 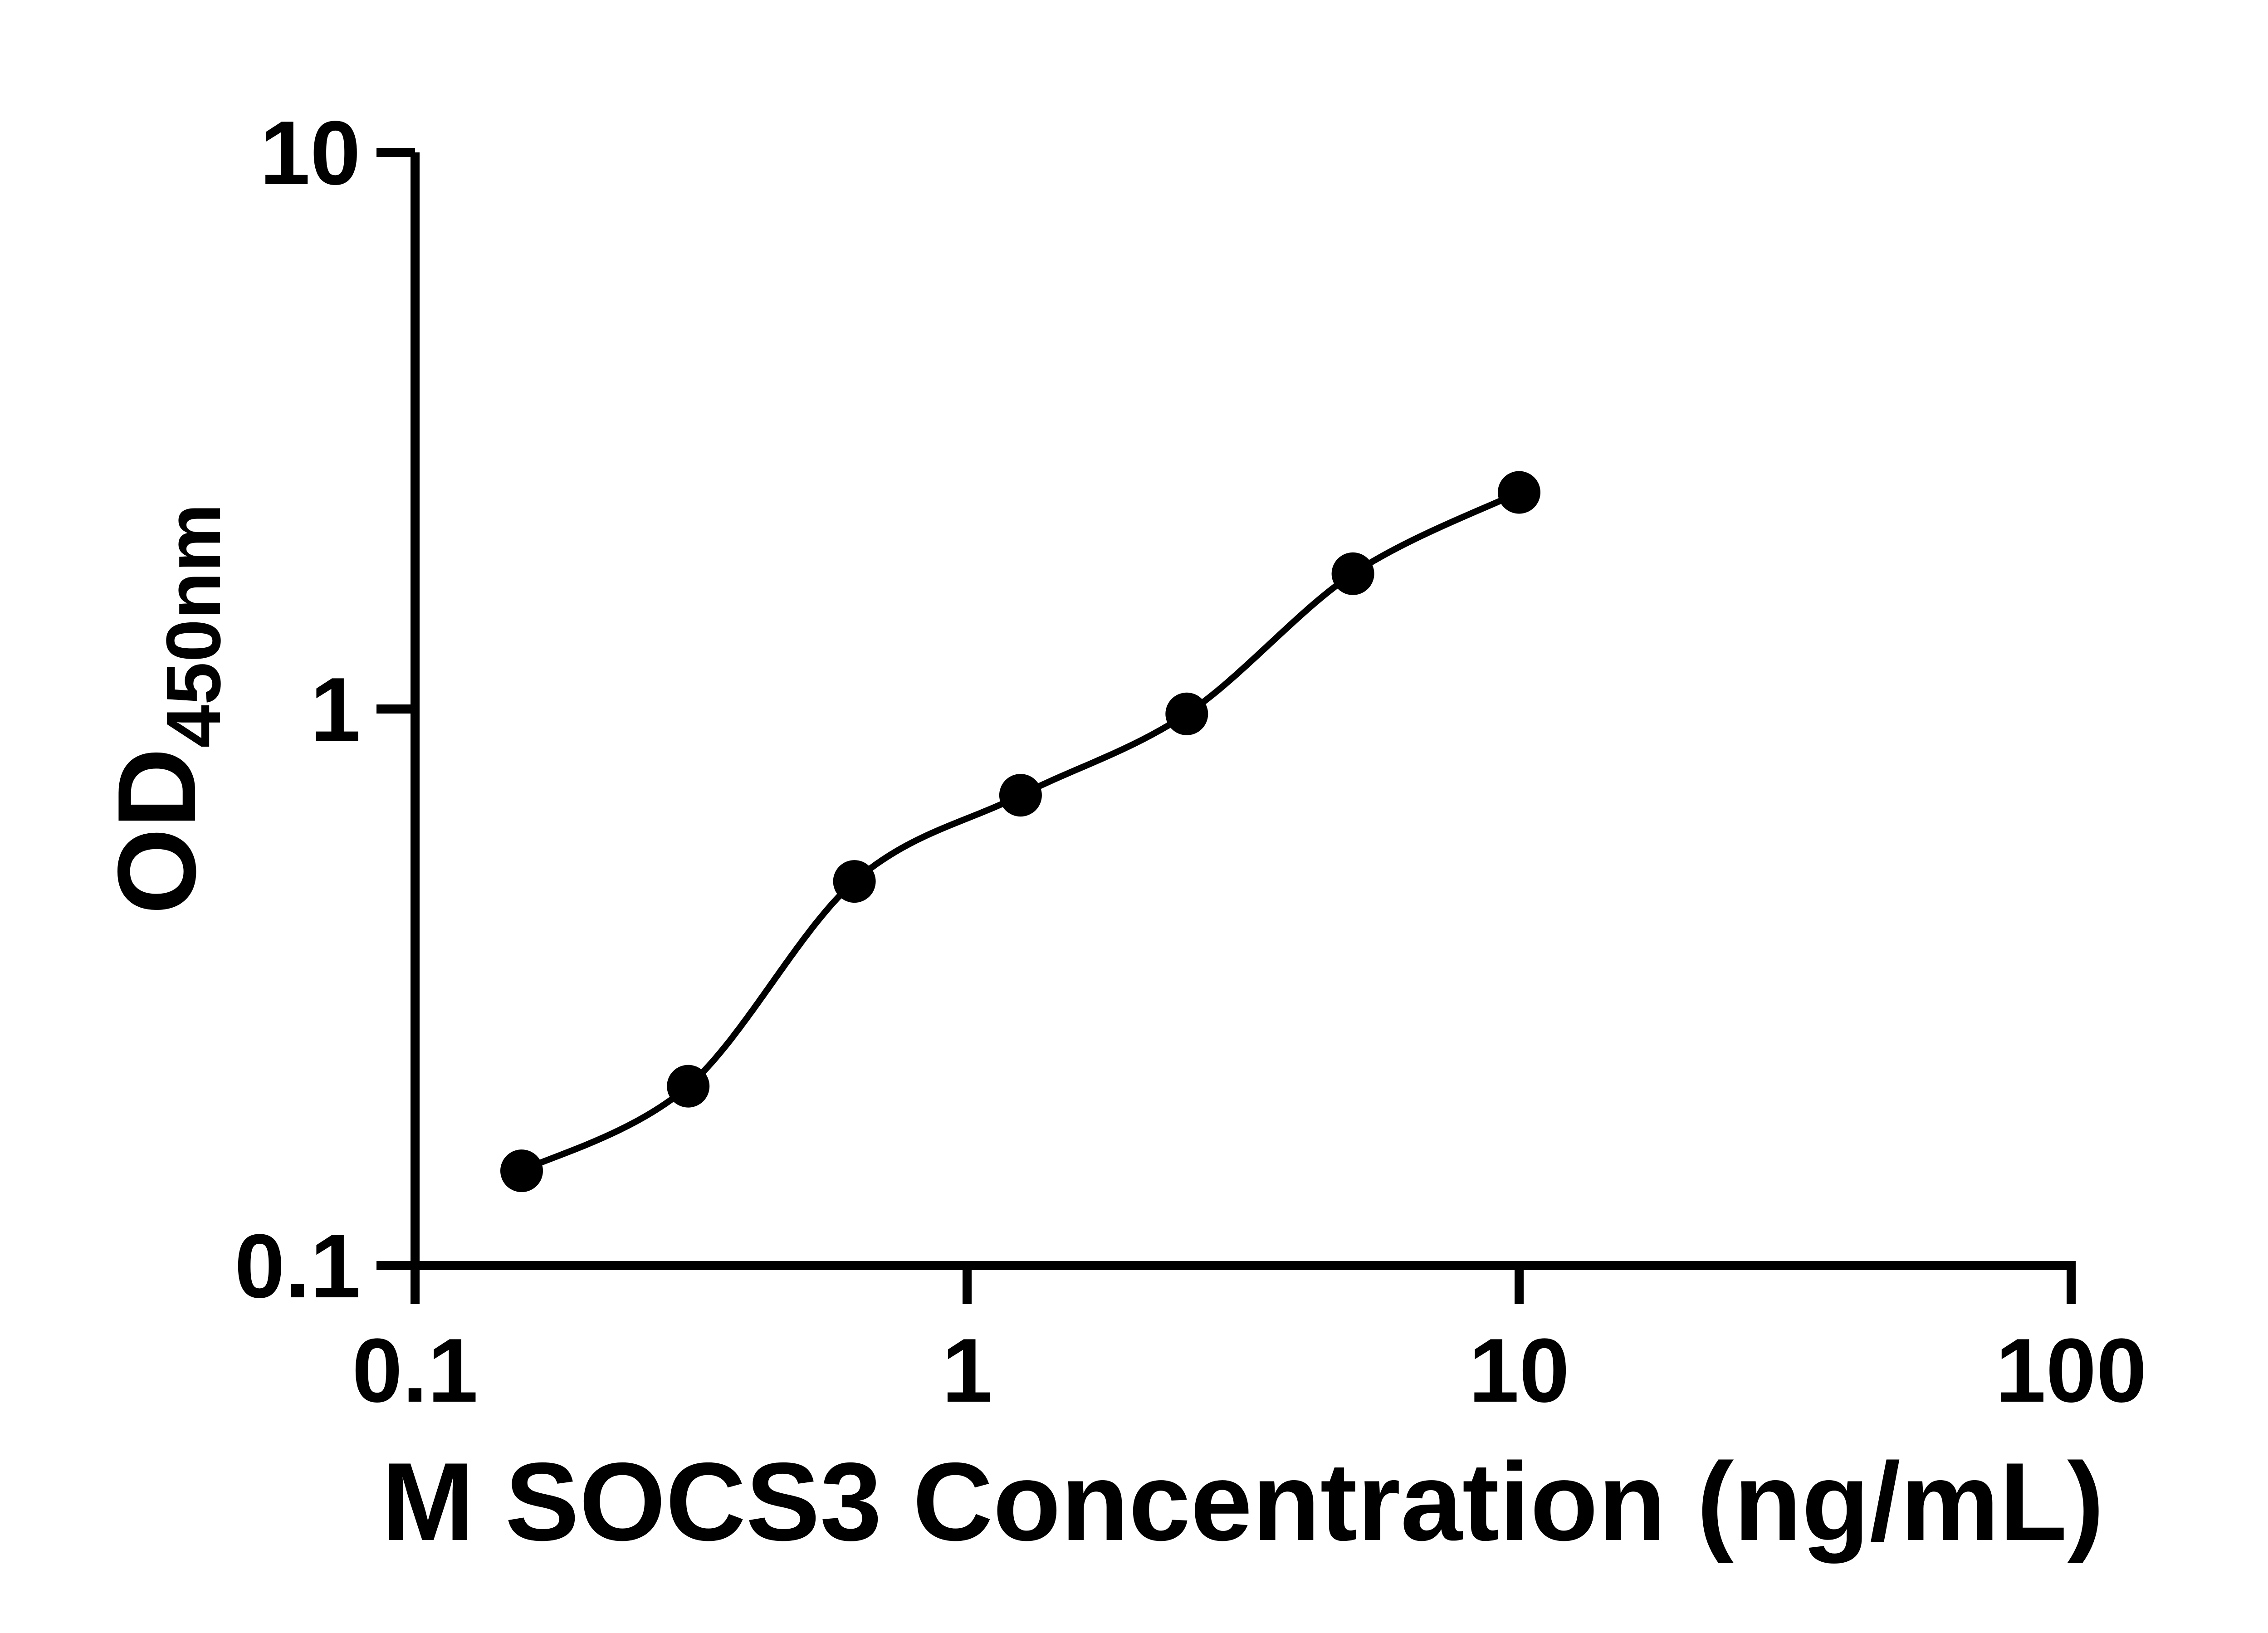 I want to click on y-tick-label: 1, so click(x=336, y=709).